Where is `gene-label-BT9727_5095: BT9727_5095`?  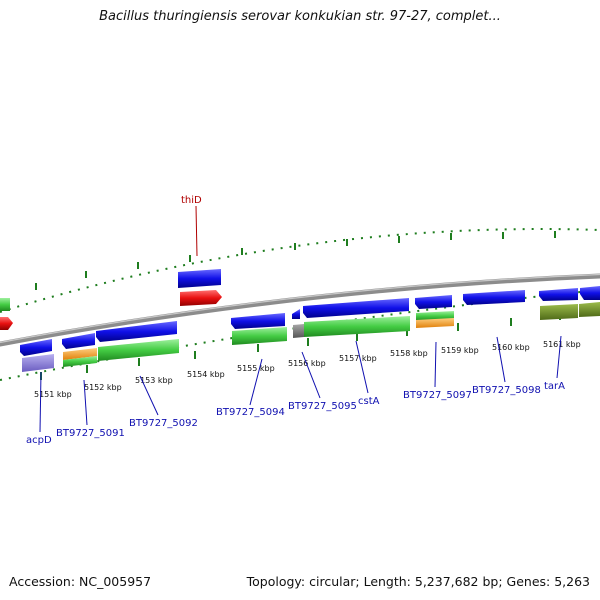
gene-label-BT9727_5095: BT9727_5095 is located at coordinates (322, 406).